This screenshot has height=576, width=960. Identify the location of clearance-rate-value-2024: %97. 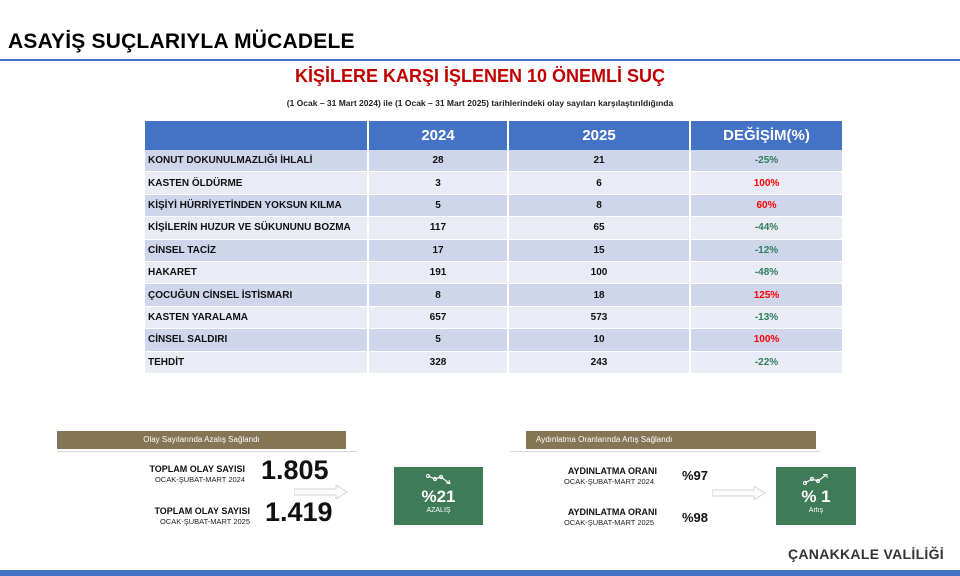
(695, 475).